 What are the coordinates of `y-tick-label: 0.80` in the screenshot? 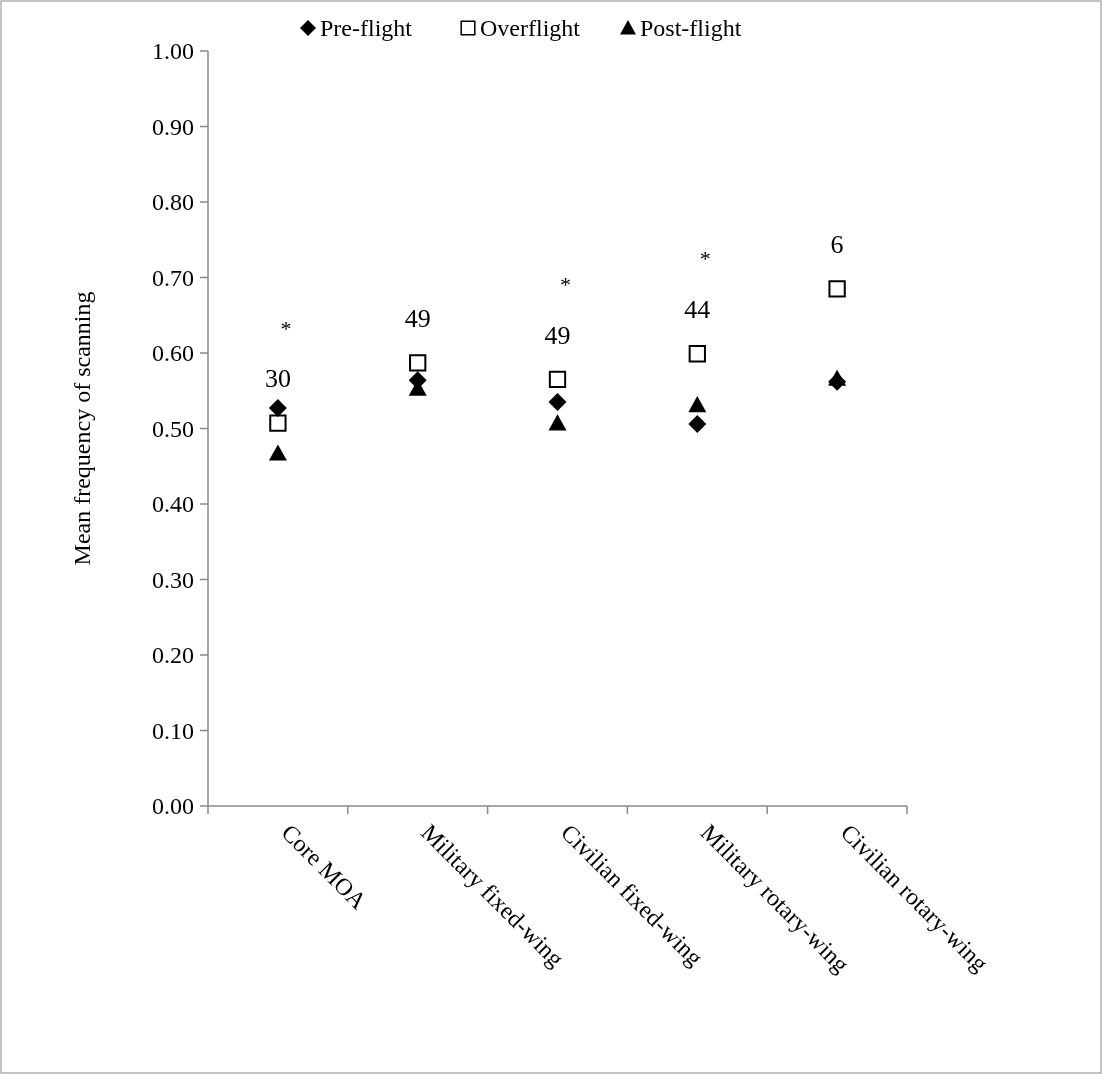 It's located at (173, 202).